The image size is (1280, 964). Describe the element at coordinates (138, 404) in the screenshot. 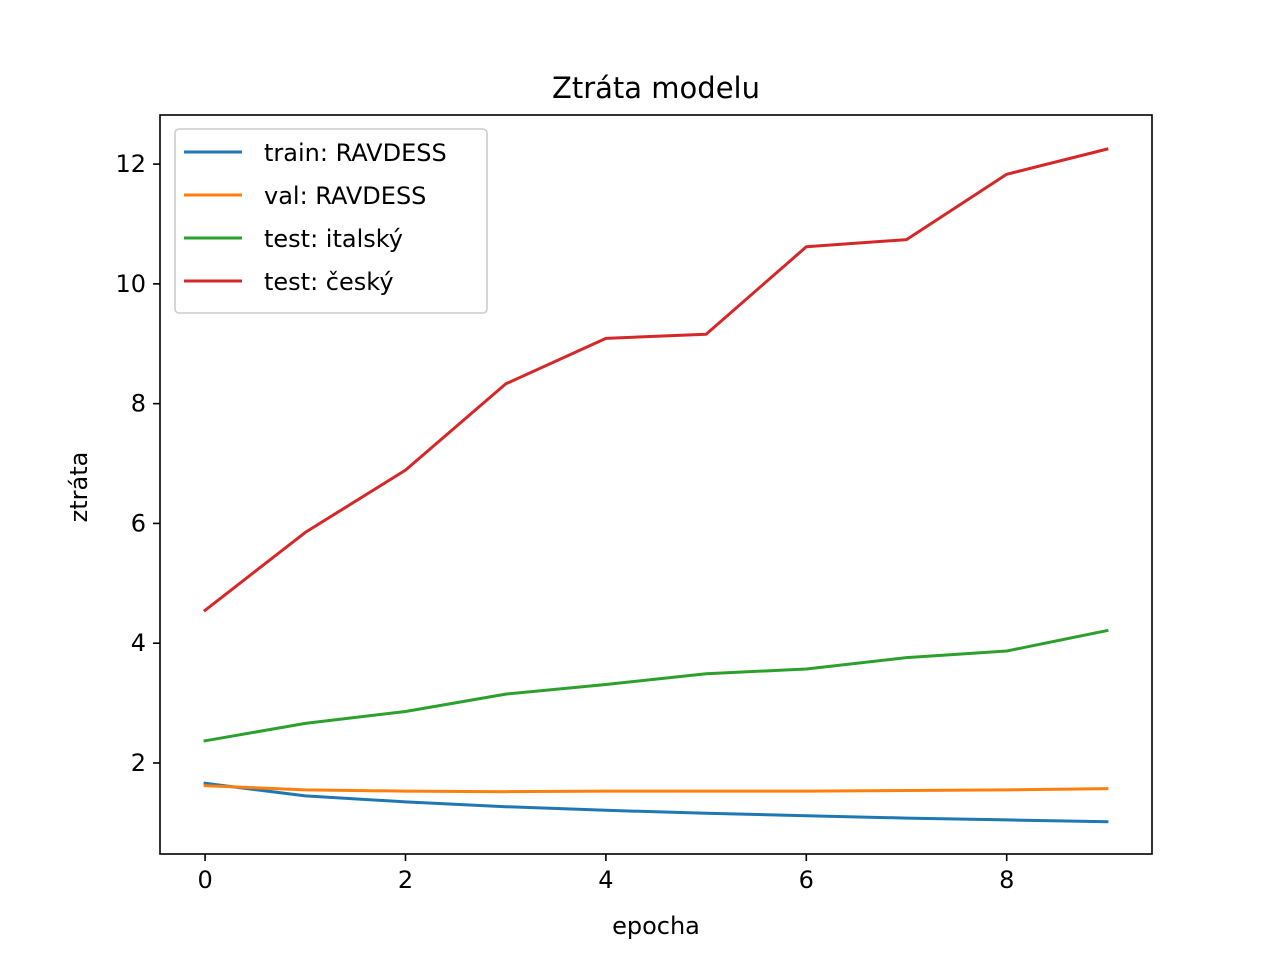

I see `y-tick-label: 8` at that location.